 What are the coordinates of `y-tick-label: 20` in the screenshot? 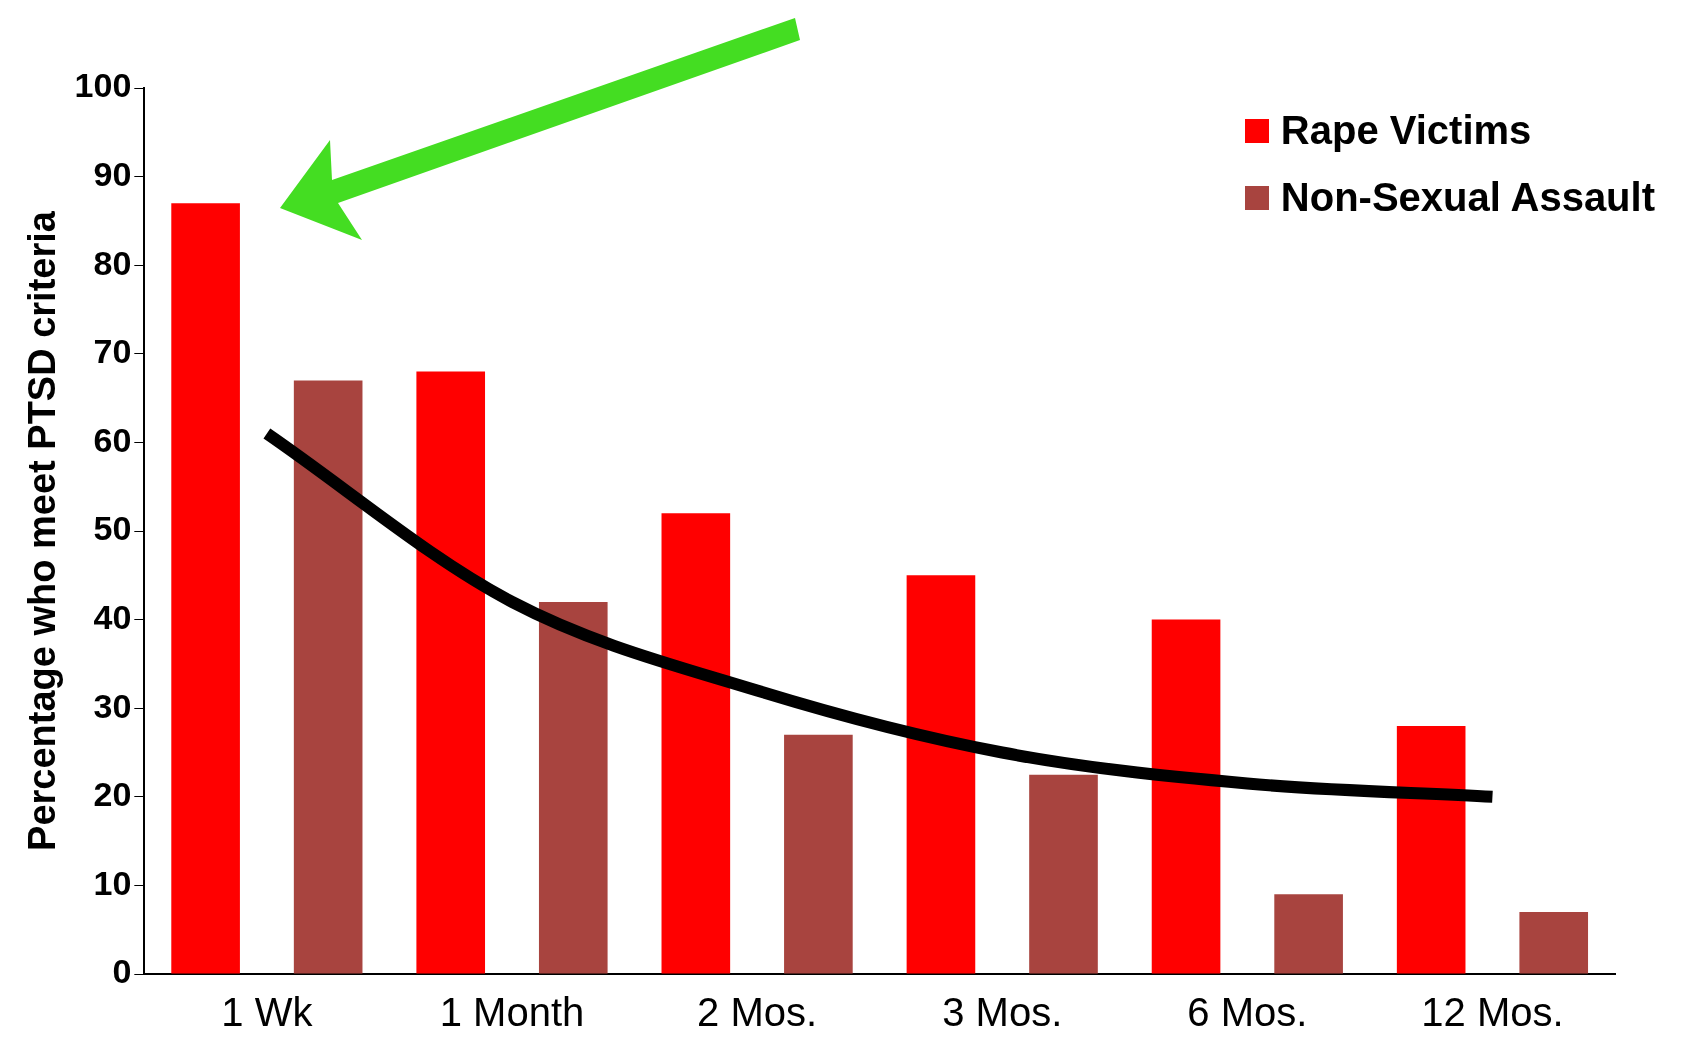 It's located at (112, 794).